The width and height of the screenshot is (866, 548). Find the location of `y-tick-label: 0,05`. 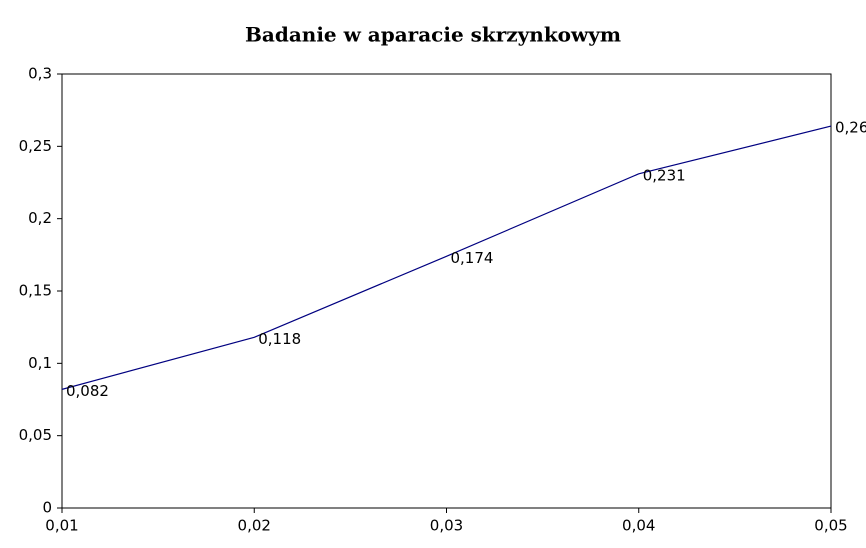

y-tick-label: 0,05 is located at coordinates (35, 435).